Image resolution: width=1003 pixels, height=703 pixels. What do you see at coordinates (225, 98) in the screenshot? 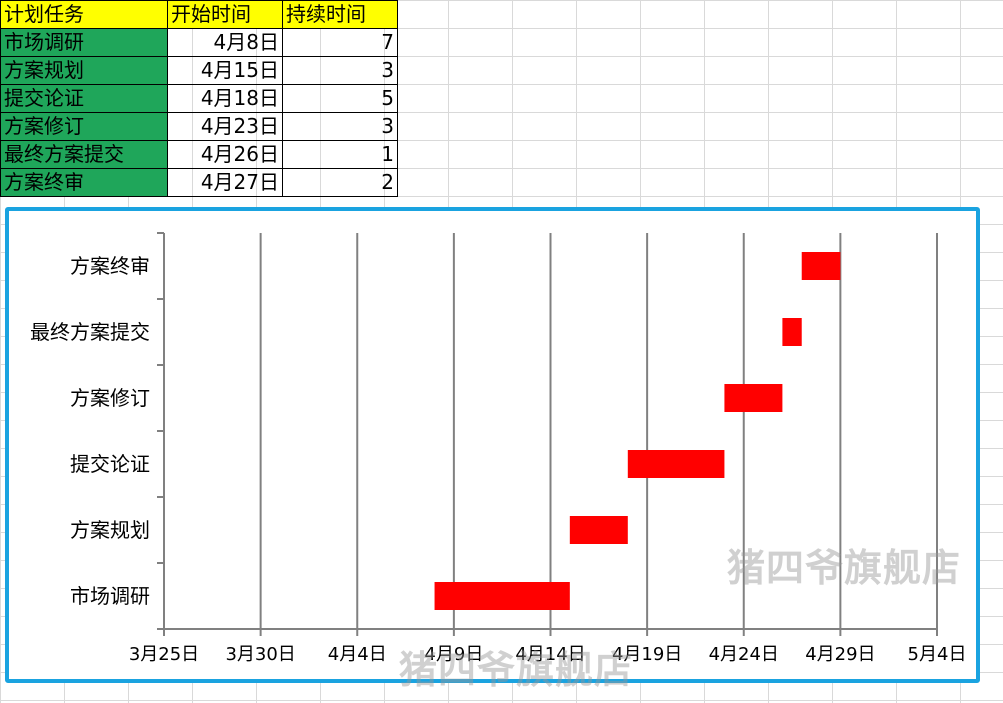
I see `start-cell: 4月18日` at bounding box center [225, 98].